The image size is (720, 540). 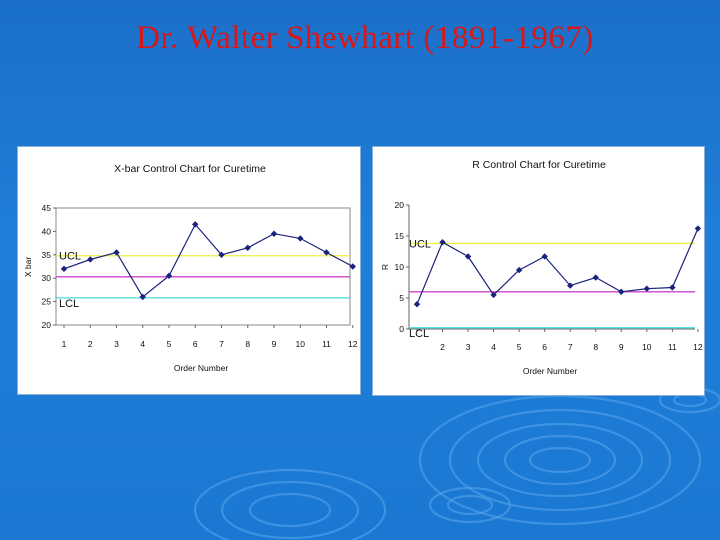 What do you see at coordinates (353, 344) in the screenshot?
I see `xbar-x-tick-label: 12` at bounding box center [353, 344].